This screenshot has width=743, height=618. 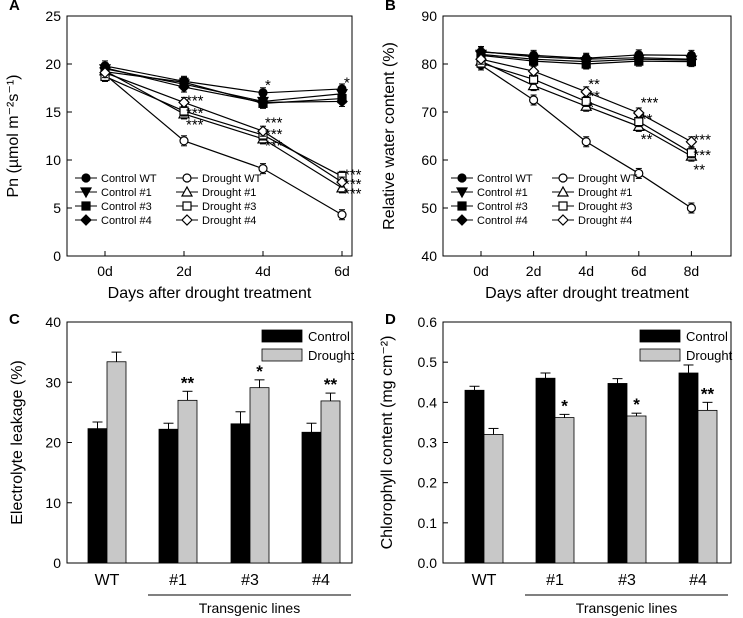 I want to click on y-tick-label: 20, so click(x=53, y=443).